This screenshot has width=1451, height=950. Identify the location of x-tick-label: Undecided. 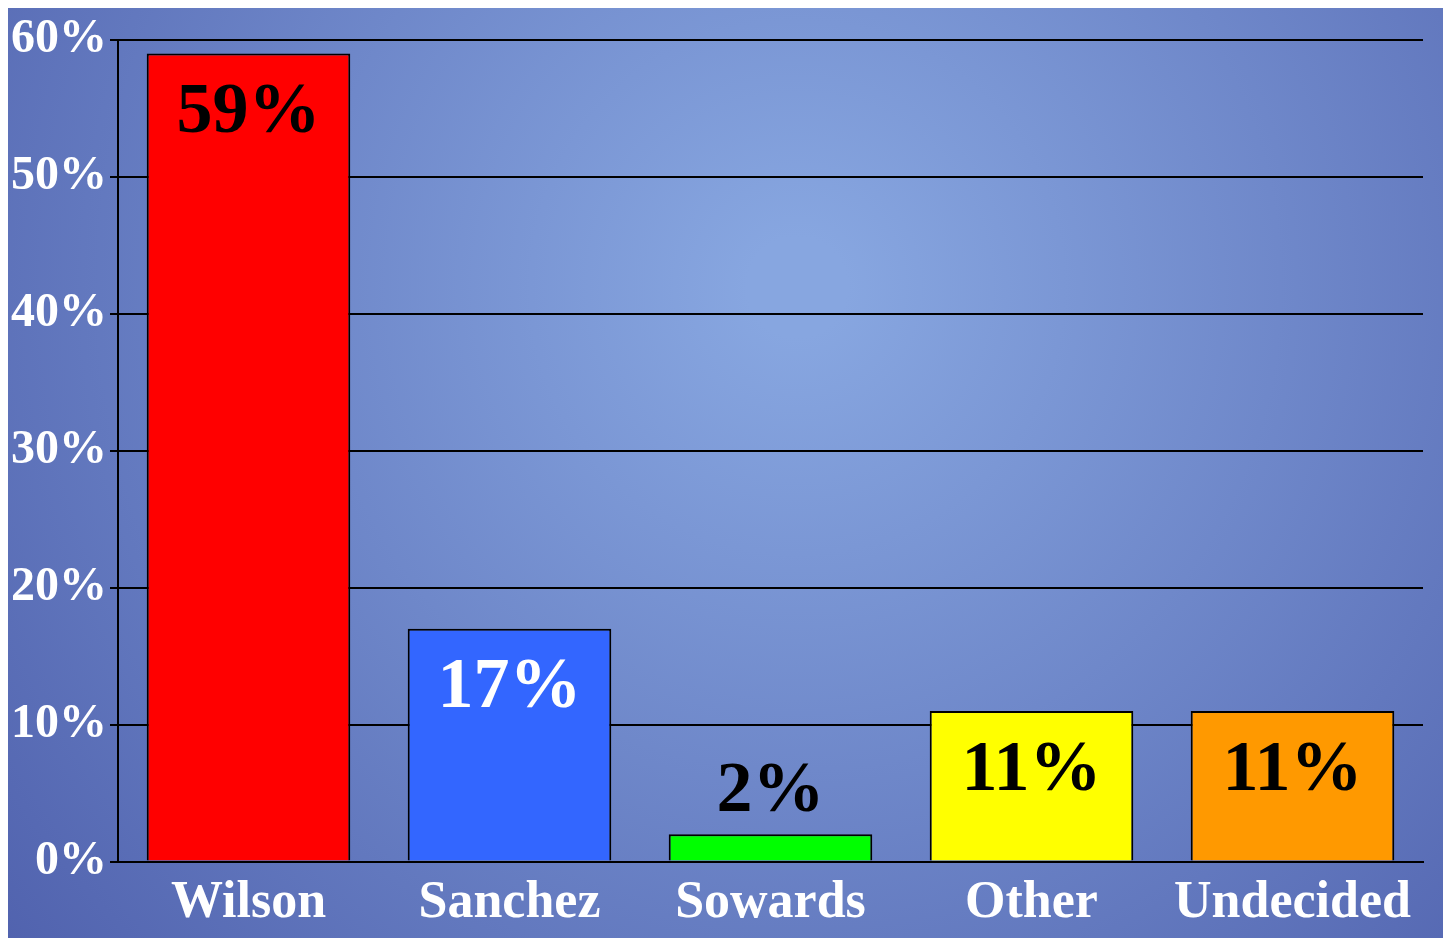
(1293, 900).